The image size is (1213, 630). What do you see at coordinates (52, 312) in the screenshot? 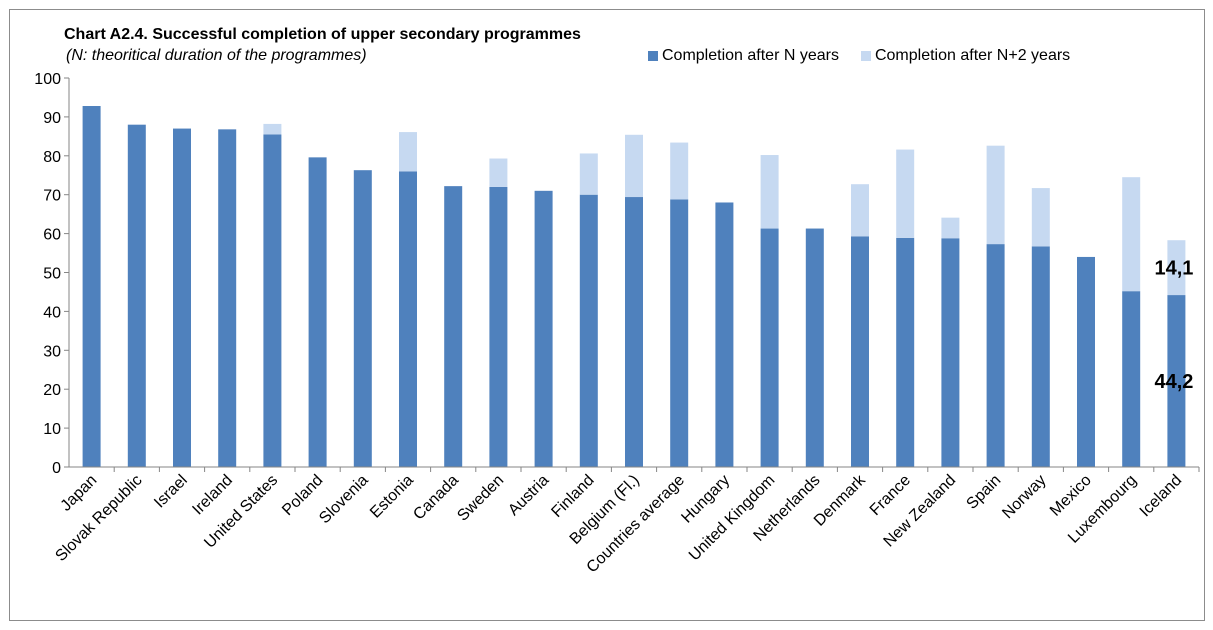
I see `y-tick-label: 40` at bounding box center [52, 312].